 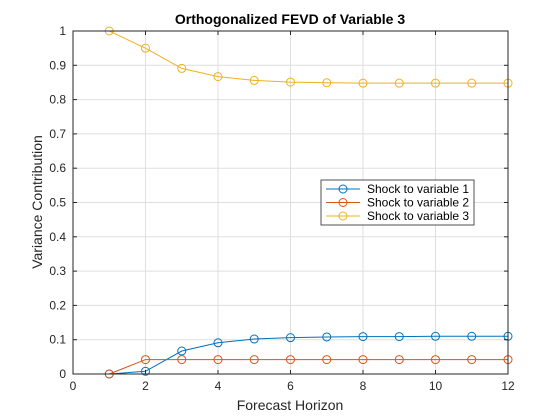 I want to click on y-axis-label: Variance Contribution, so click(x=37, y=202).